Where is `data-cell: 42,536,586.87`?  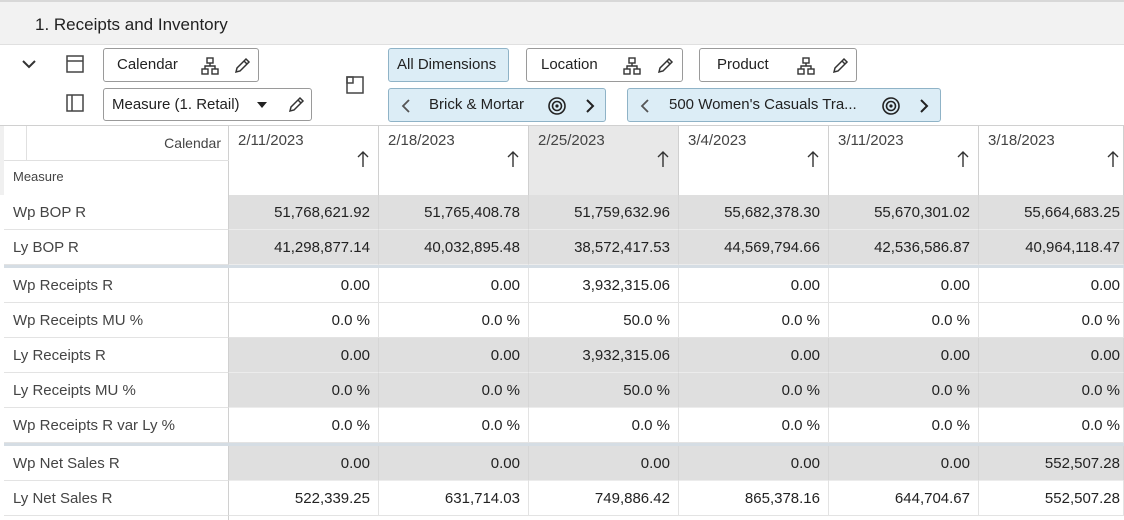 data-cell: 42,536,586.87 is located at coordinates (904, 247).